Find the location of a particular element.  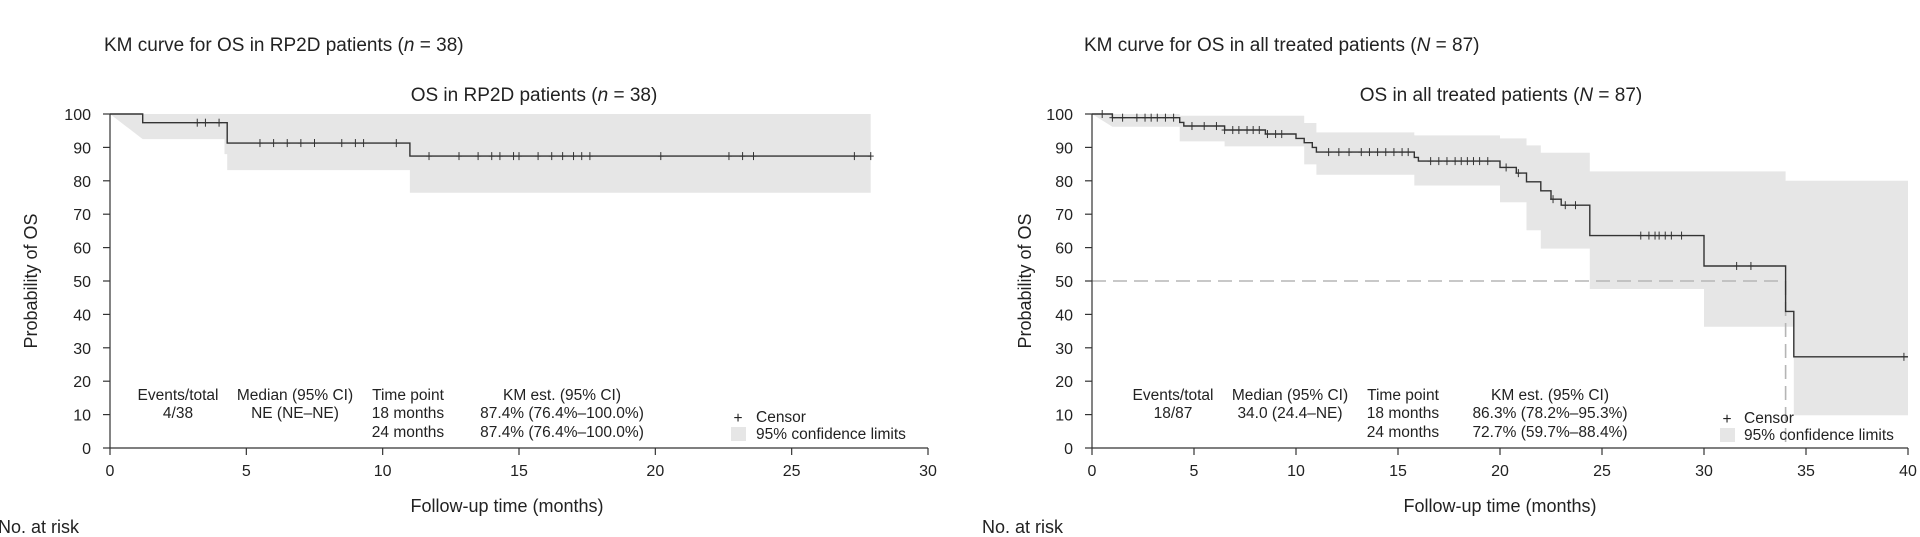

panel-2-x-tick-label: 40 is located at coordinates (1908, 471).